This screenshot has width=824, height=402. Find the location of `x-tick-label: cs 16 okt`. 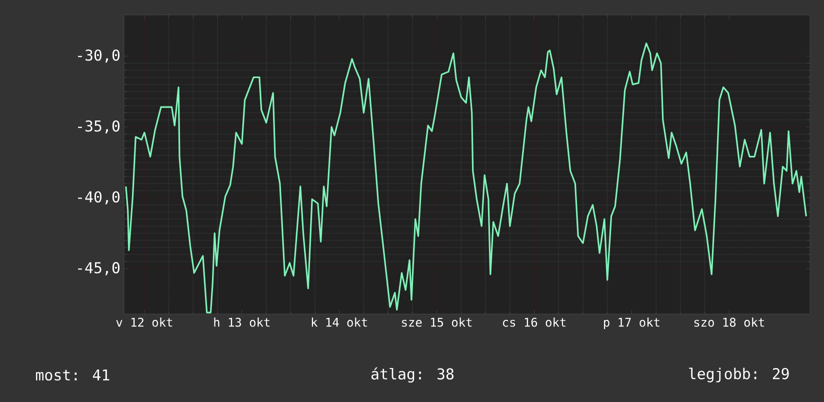

x-tick-label: cs 16 okt is located at coordinates (534, 322).